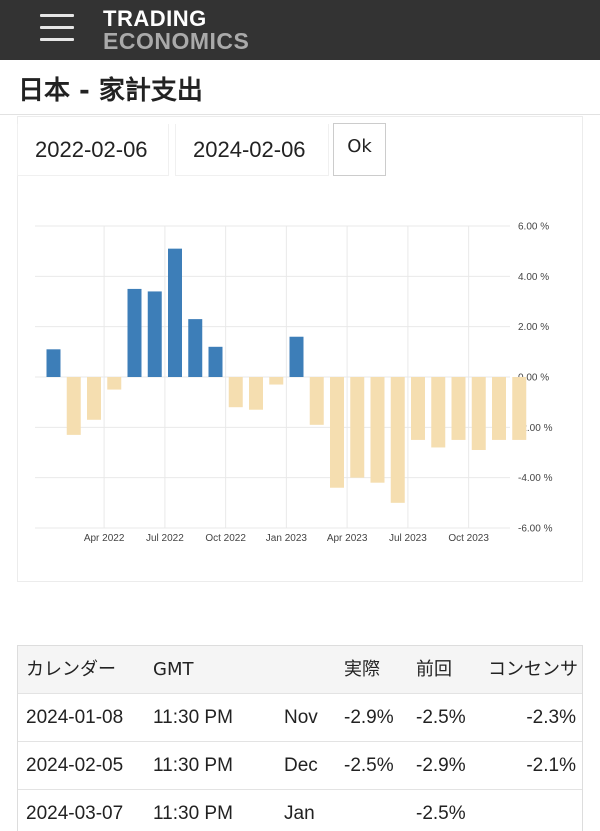 The width and height of the screenshot is (600, 831). What do you see at coordinates (300, 30) in the screenshot?
I see `top-bar: TRADING ECONOMICS` at bounding box center [300, 30].